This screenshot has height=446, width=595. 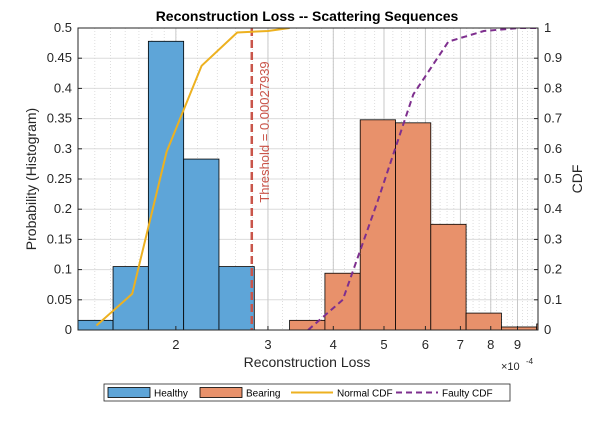 I want to click on x-exponent-base: ×10, so click(x=510, y=367).